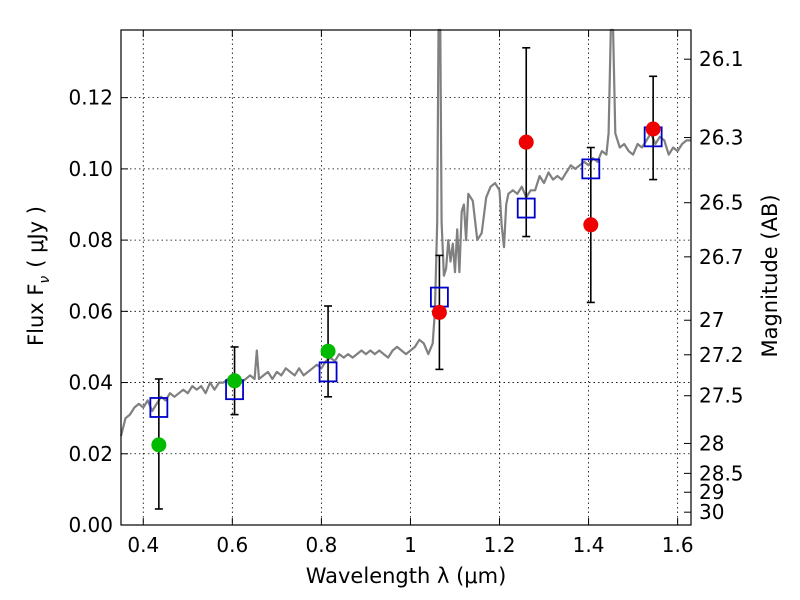 The image size is (800, 600). I want to click on y-tick-label: 0.04, so click(90, 383).